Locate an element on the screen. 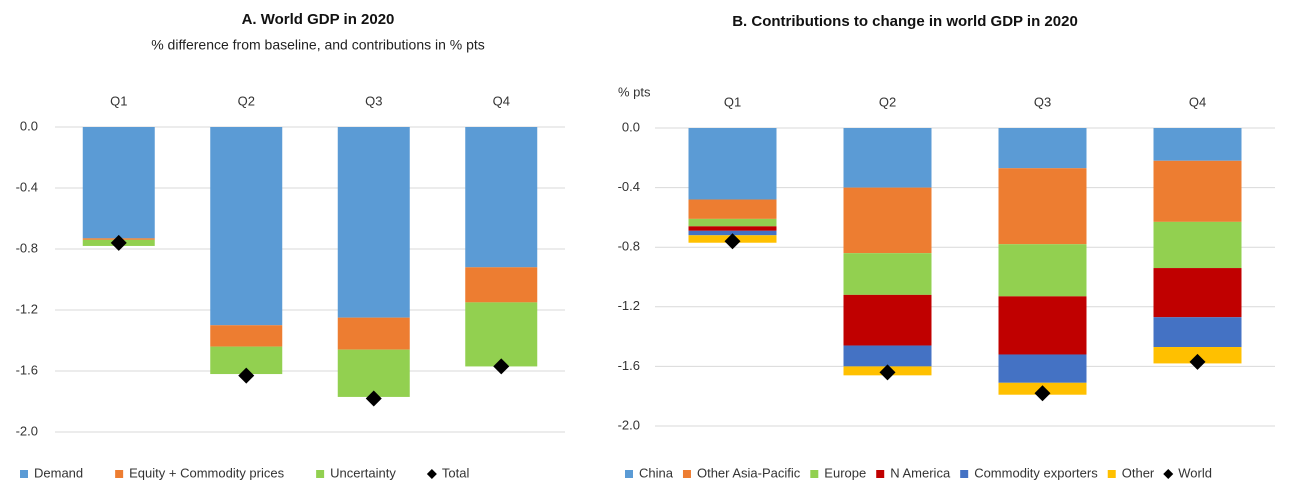  legend-label: Uncertainty is located at coordinates (363, 472).